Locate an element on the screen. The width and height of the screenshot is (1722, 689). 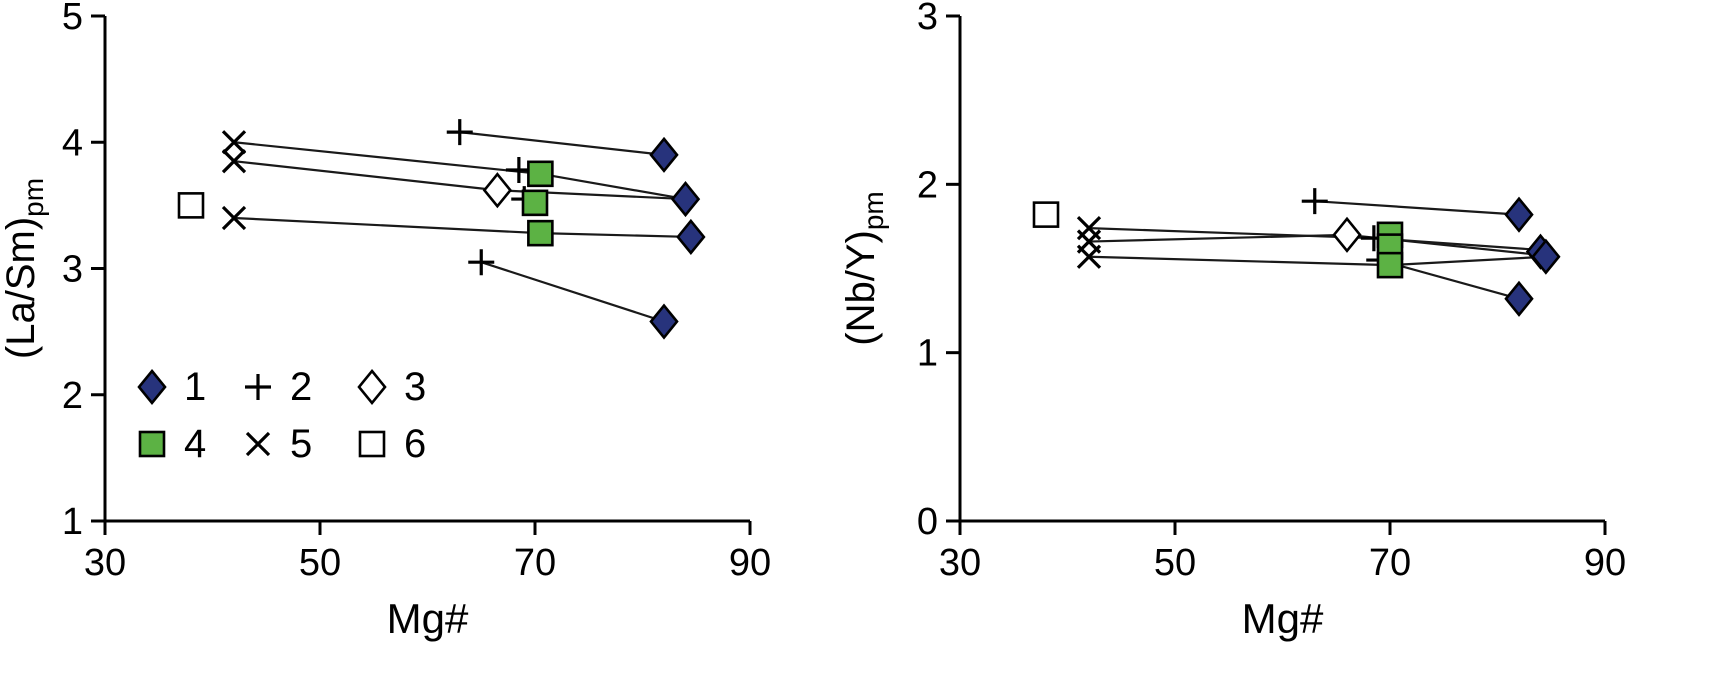
legend-label: 1 is located at coordinates (195, 387).